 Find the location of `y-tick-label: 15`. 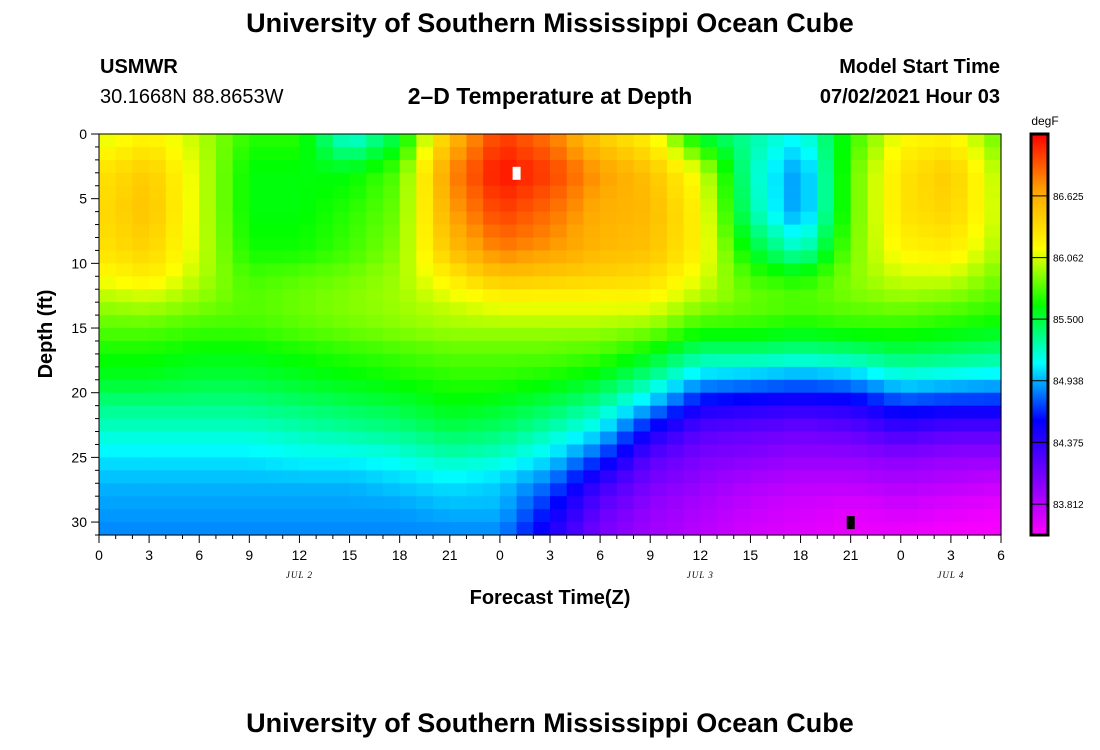

y-tick-label: 15 is located at coordinates (79, 328).